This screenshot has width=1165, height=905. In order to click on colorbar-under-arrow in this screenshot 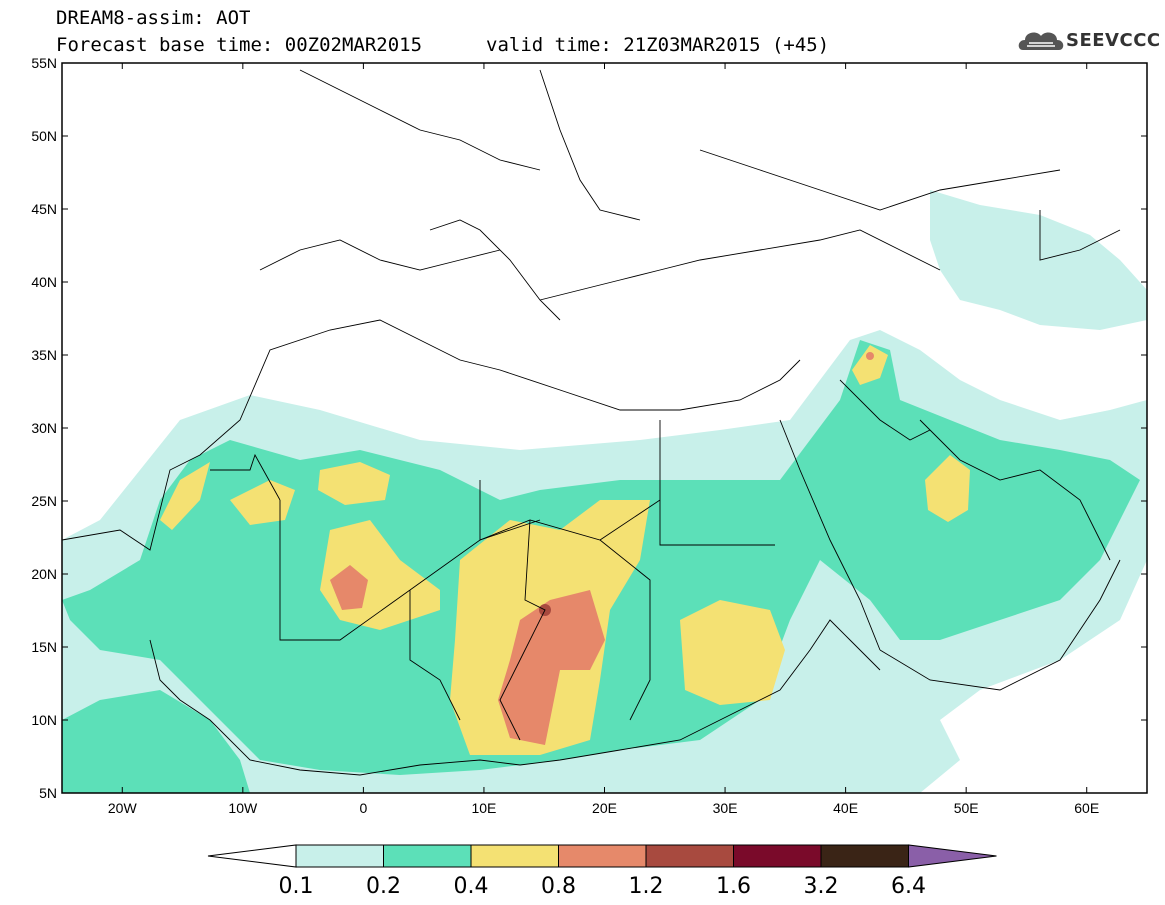, I will do `click(252, 856)`.